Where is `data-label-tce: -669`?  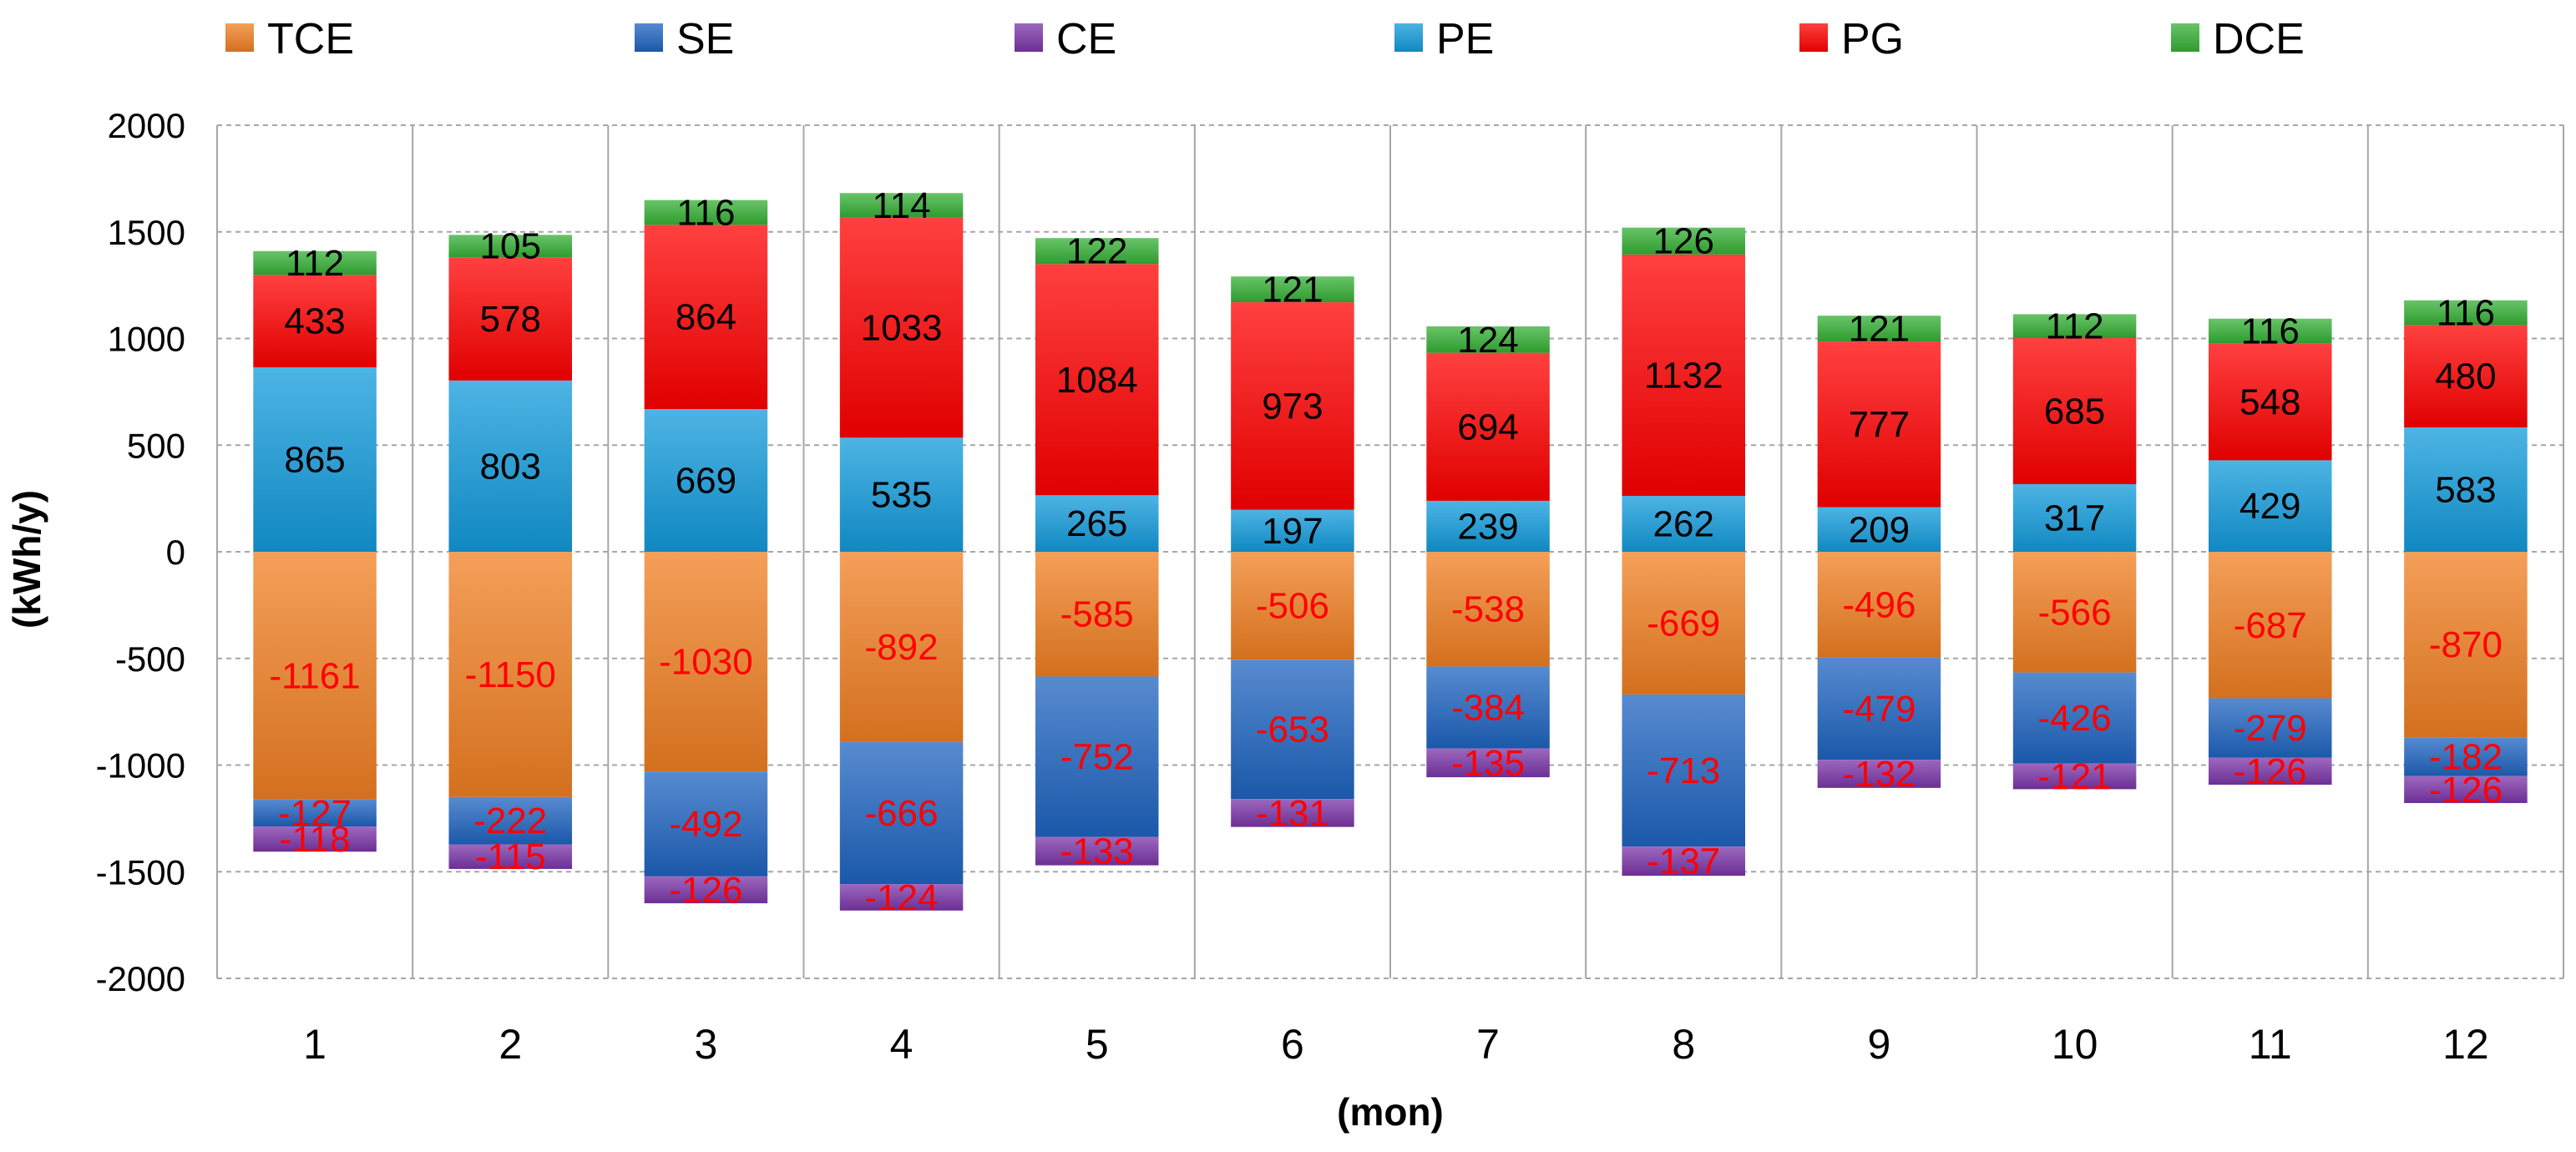 data-label-tce: -669 is located at coordinates (1683, 623).